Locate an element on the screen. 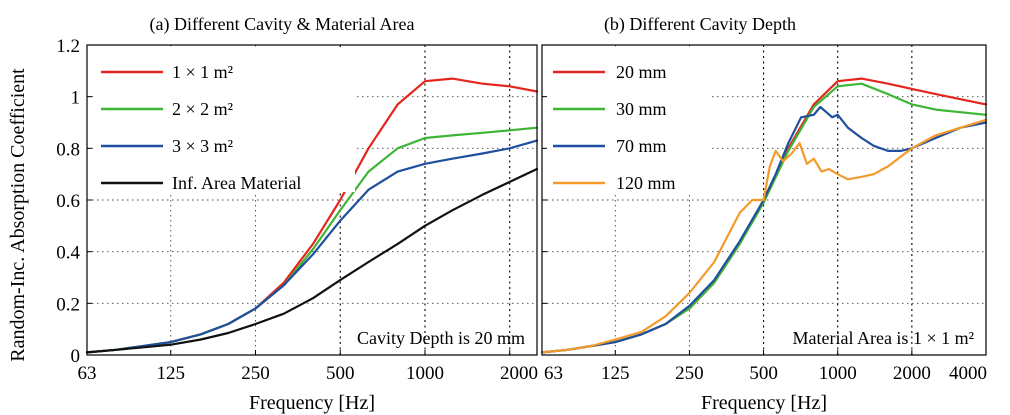 This screenshot has width=1010, height=415. legend-box-b is located at coordinates (628, 121).